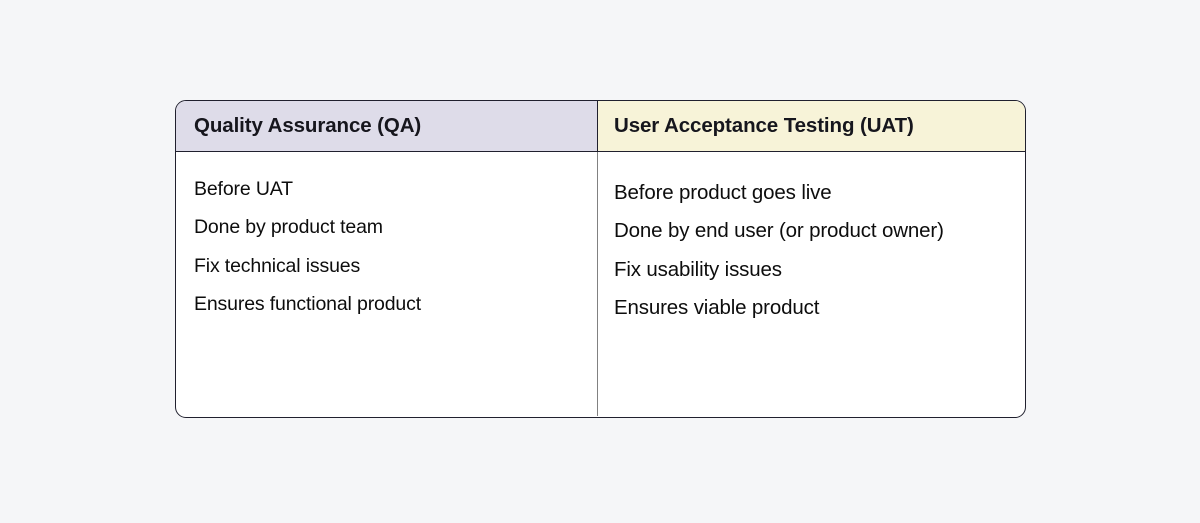 This screenshot has width=1200, height=523. I want to click on header-cell-user-acceptance-testing: User Acceptance Testing (UAT), so click(811, 126).